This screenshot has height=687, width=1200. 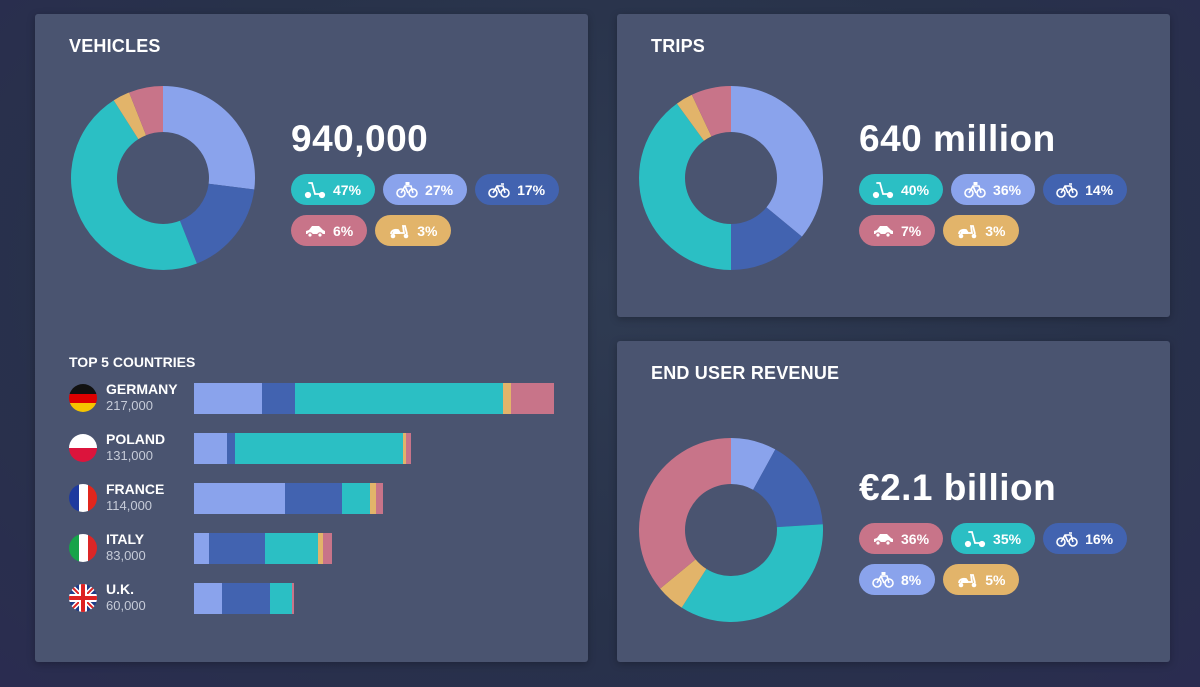 I want to click on legend-pill-car: 36%, so click(x=901, y=538).